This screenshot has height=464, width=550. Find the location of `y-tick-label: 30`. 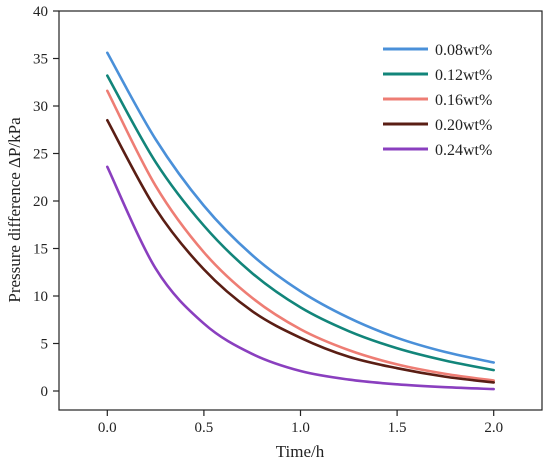

y-tick-label: 30 is located at coordinates (40, 107).